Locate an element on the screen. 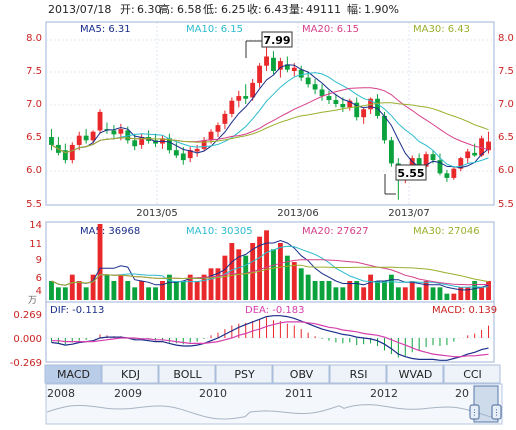 The height and width of the screenshot is (430, 516). tab-rsi: RSI is located at coordinates (358, 374).